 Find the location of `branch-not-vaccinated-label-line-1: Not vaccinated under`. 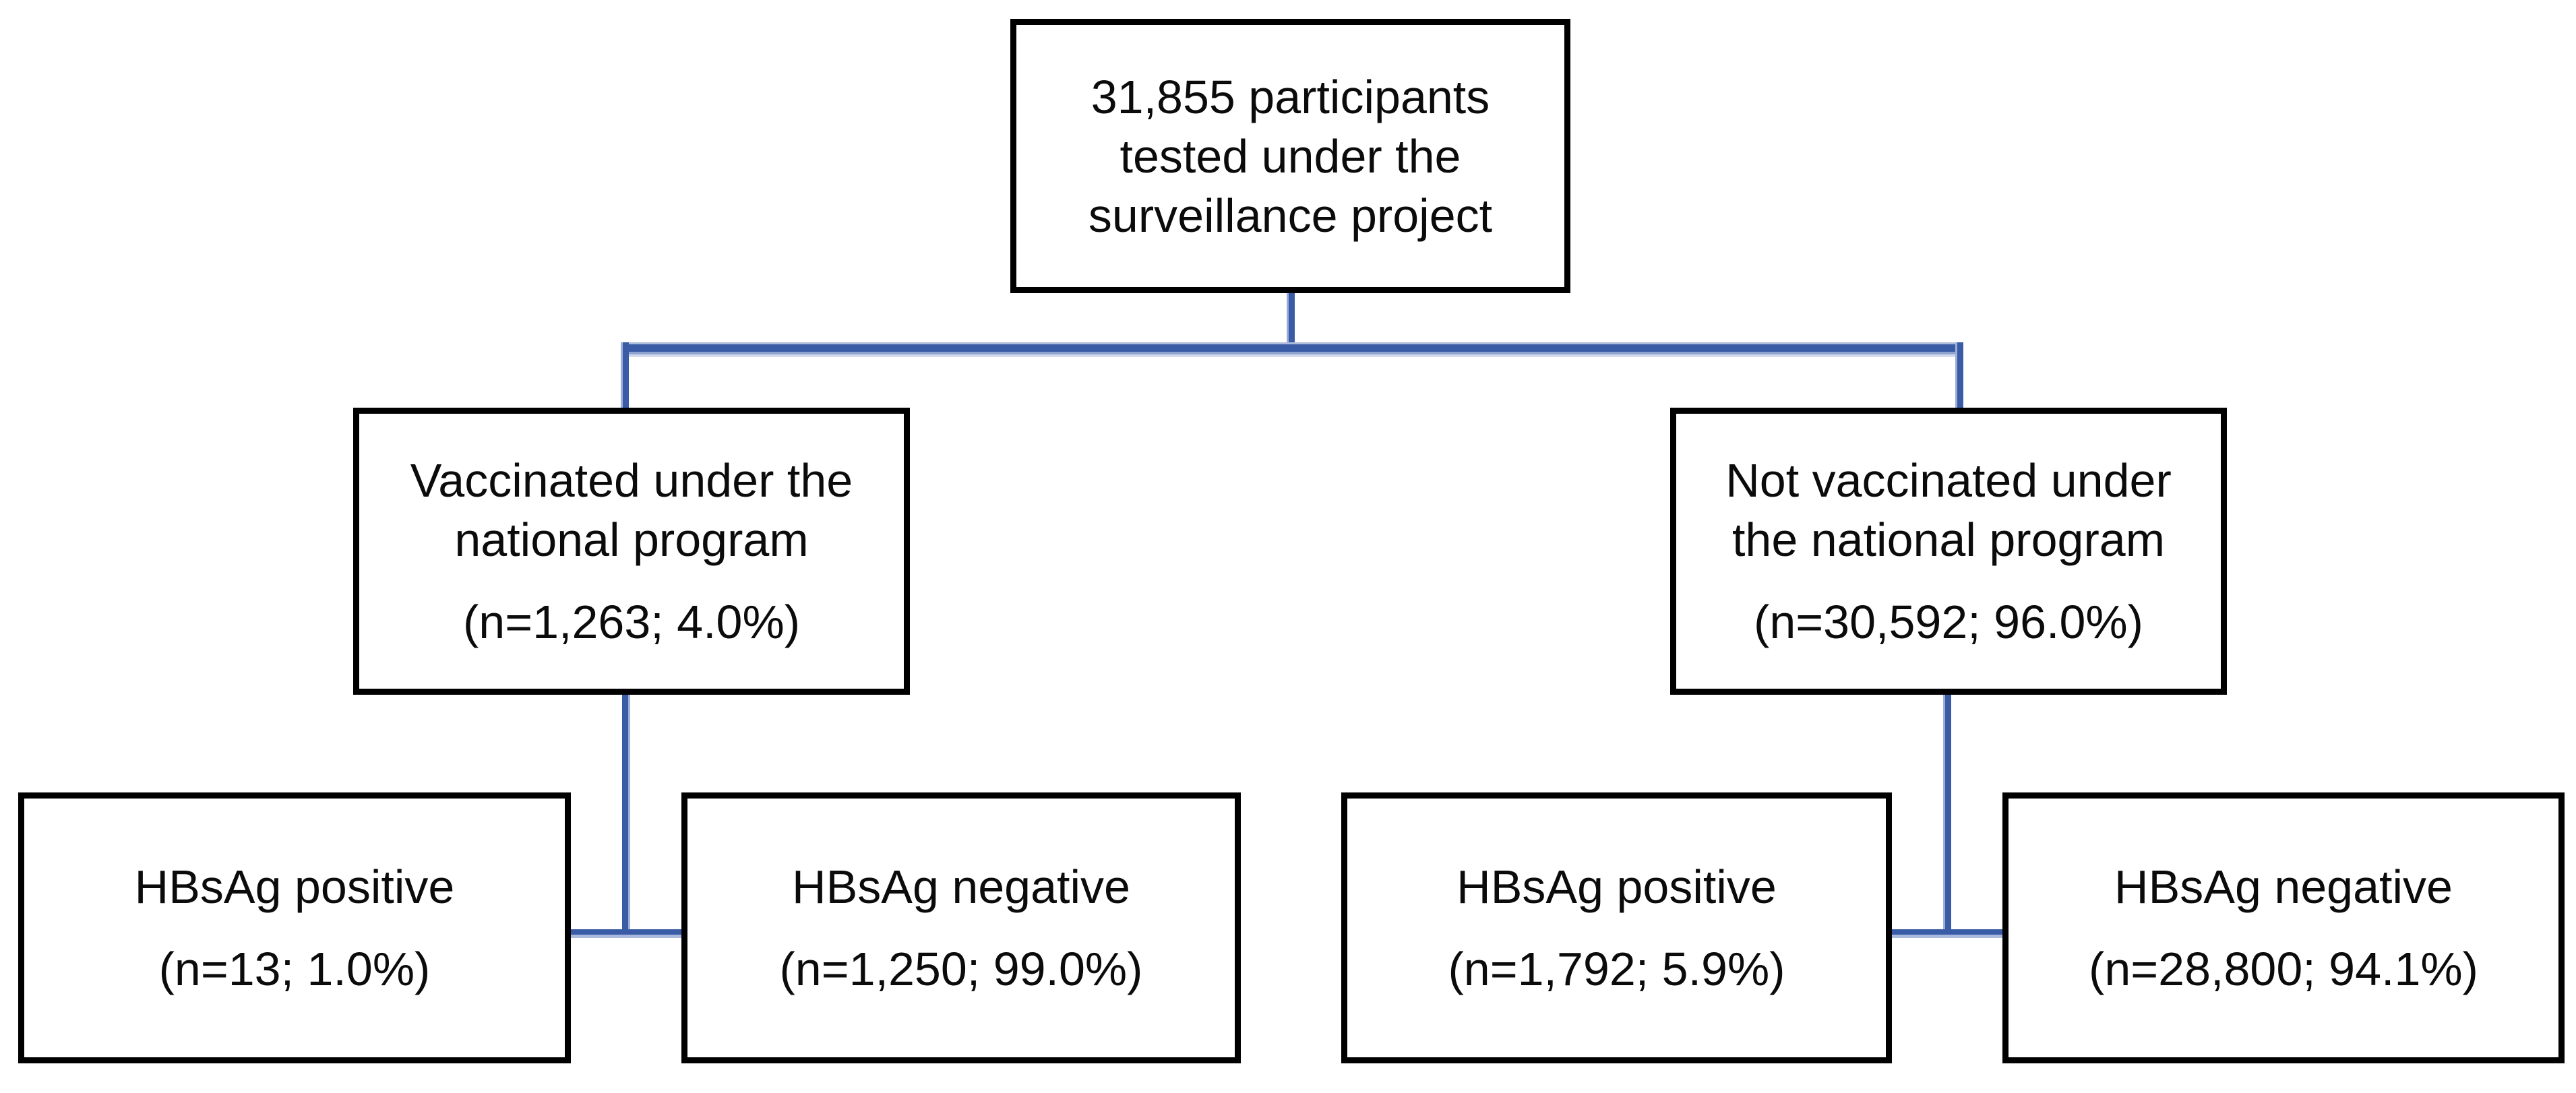

branch-not-vaccinated-label-line-1: Not vaccinated under is located at coordinates (1948, 481).